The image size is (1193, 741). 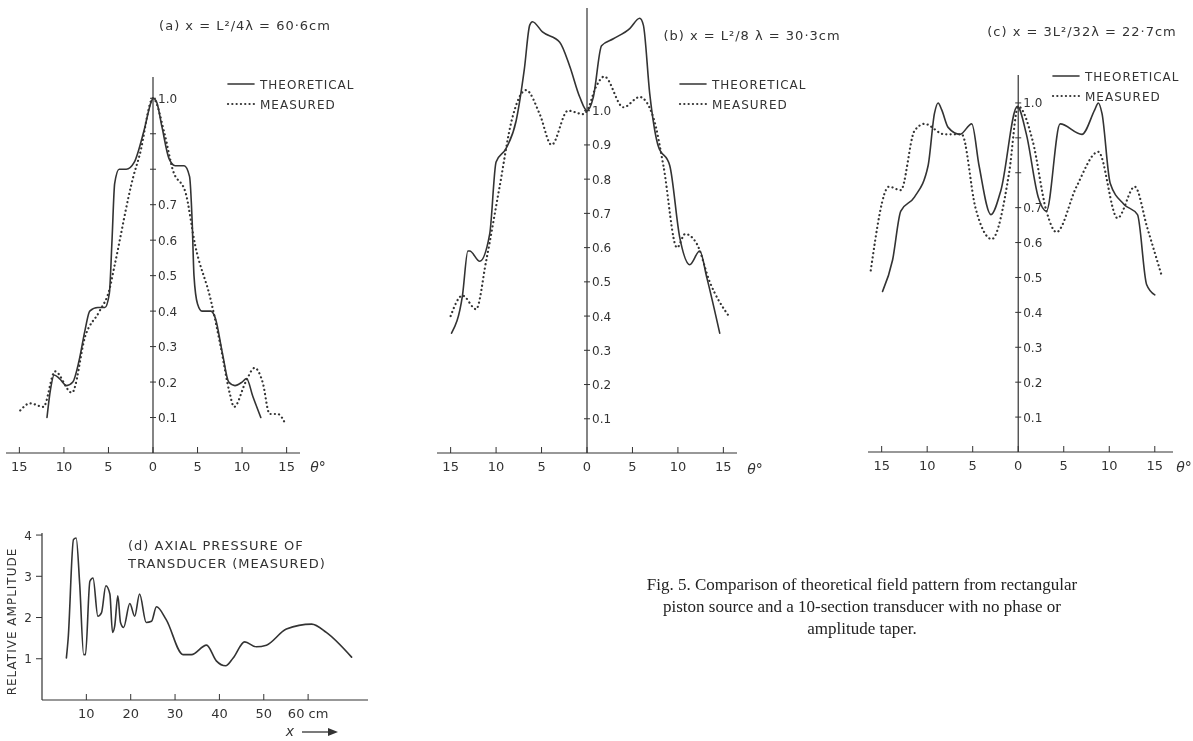 What do you see at coordinates (264, 713) in the screenshot?
I see `x-tick-label: 50` at bounding box center [264, 713].